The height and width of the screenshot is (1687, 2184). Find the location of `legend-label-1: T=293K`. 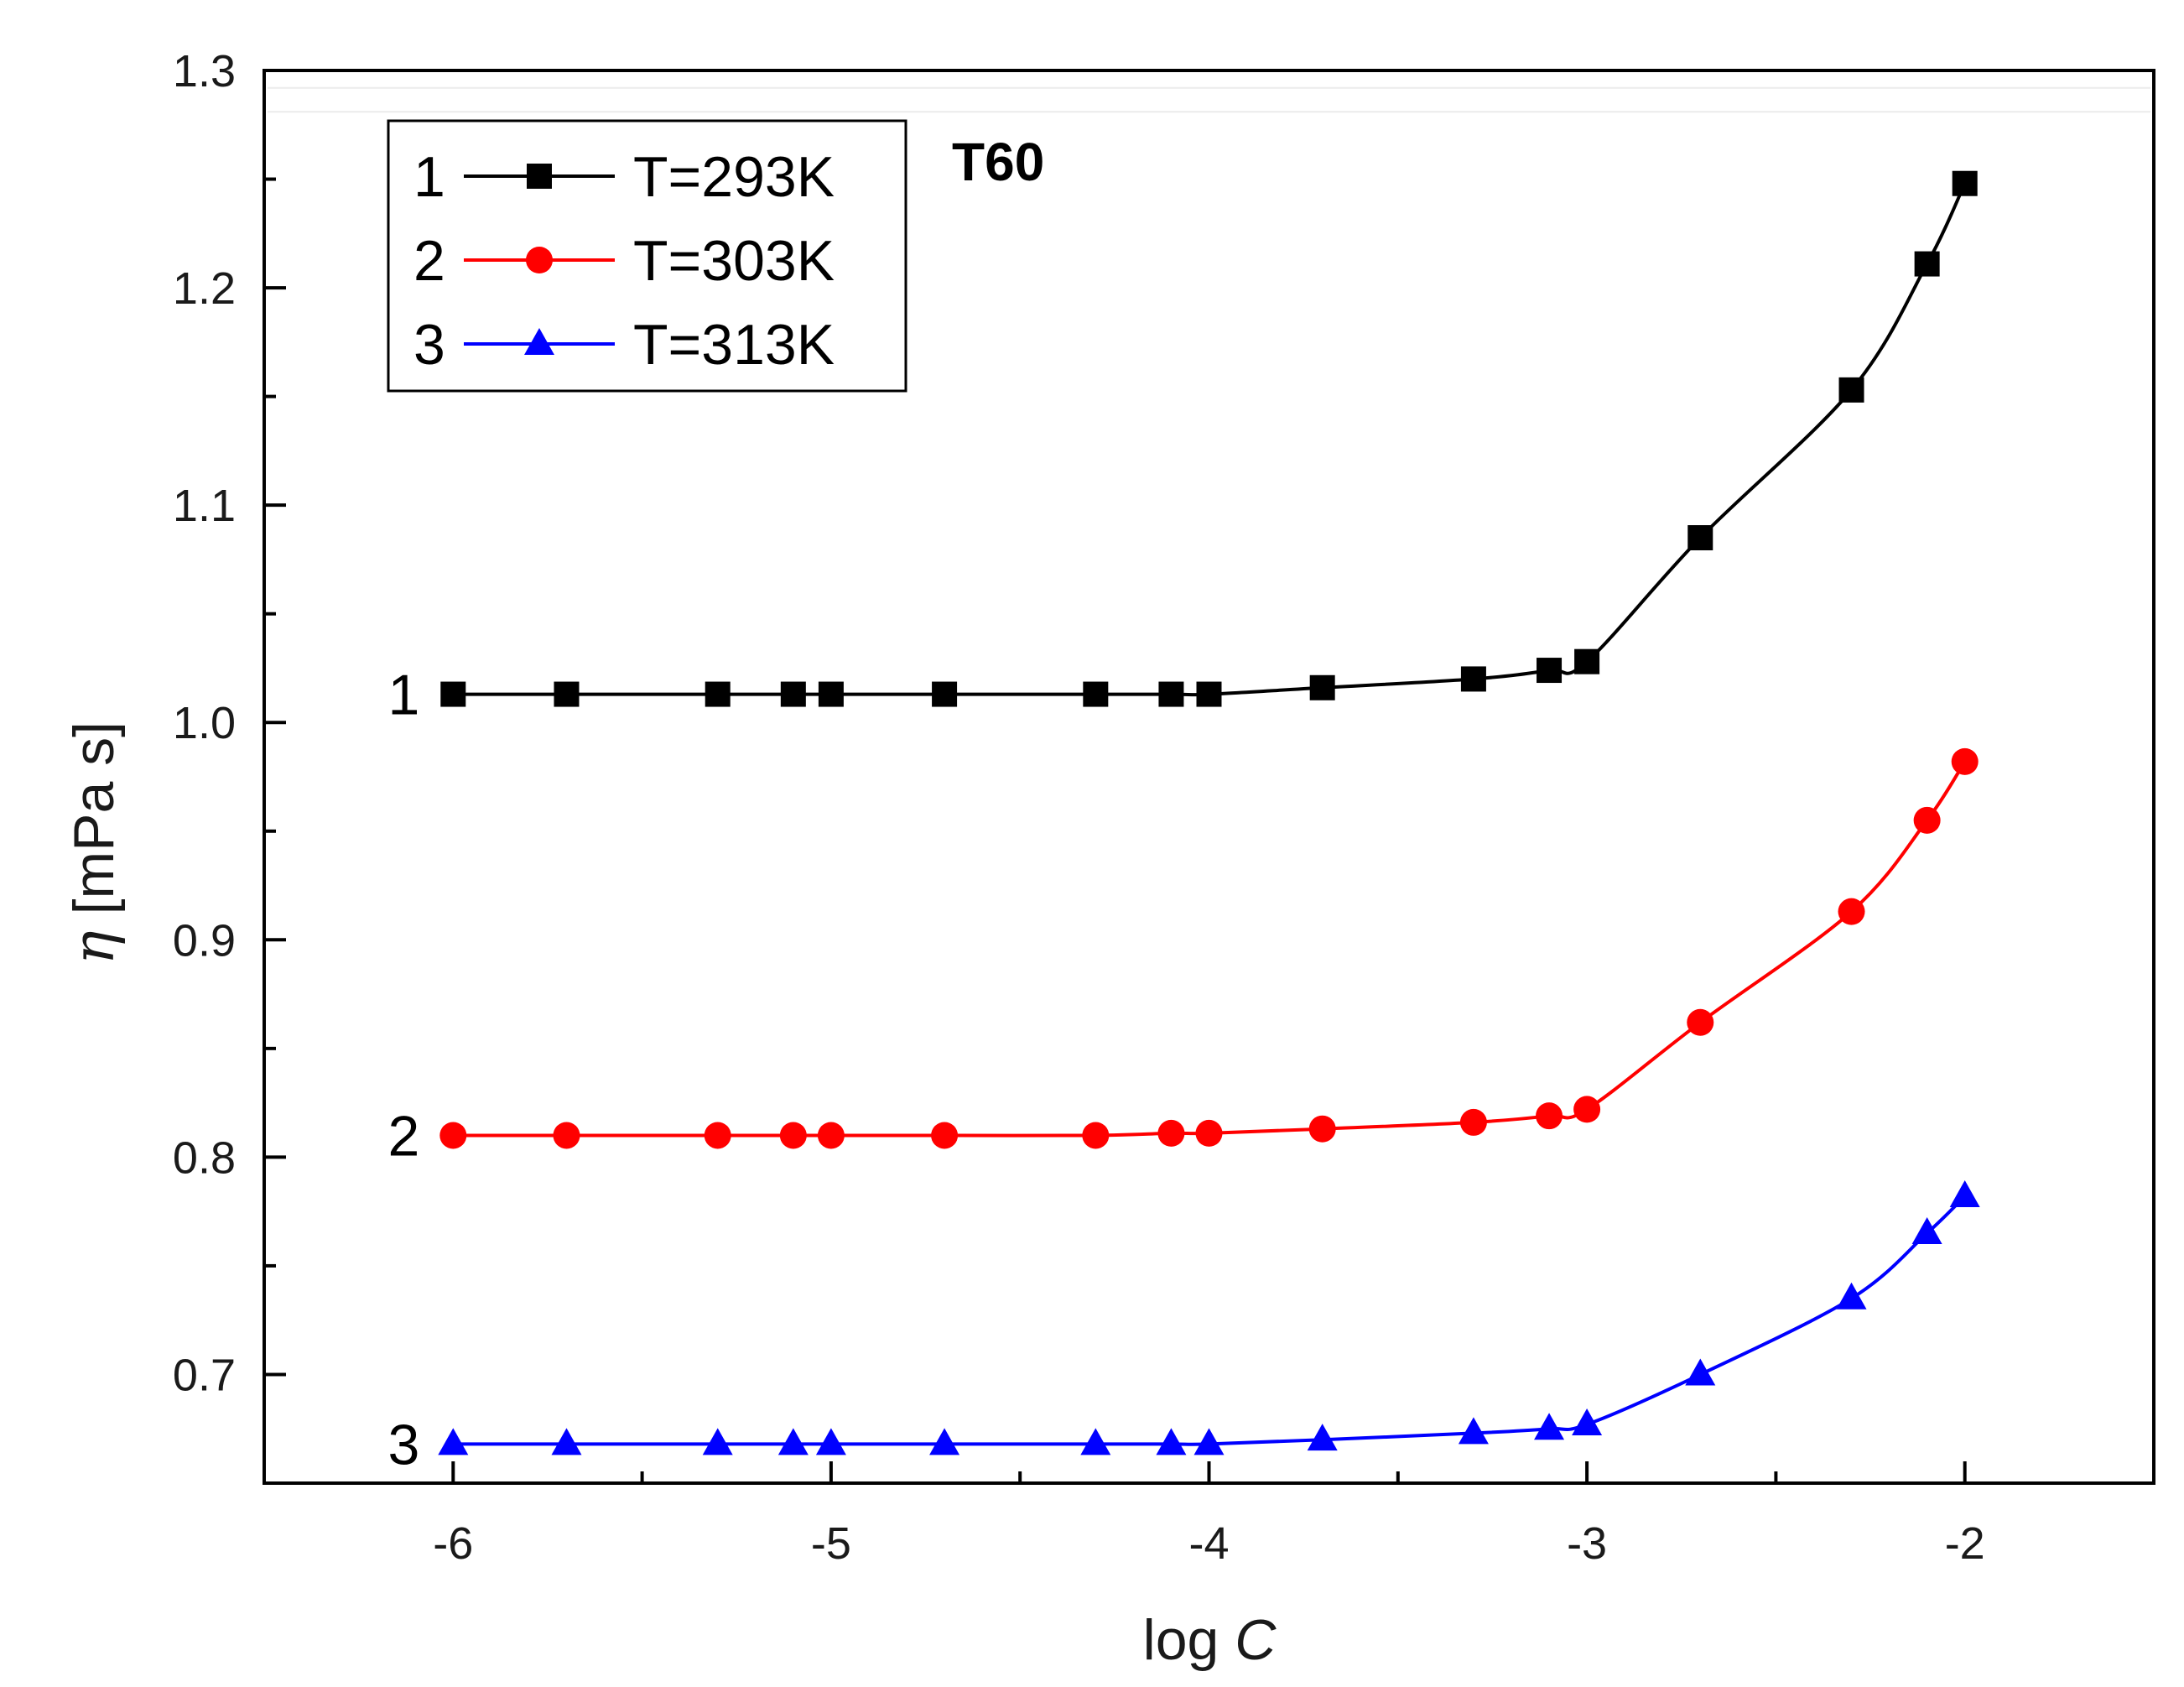

legend-label-1: T=293K is located at coordinates (734, 177).